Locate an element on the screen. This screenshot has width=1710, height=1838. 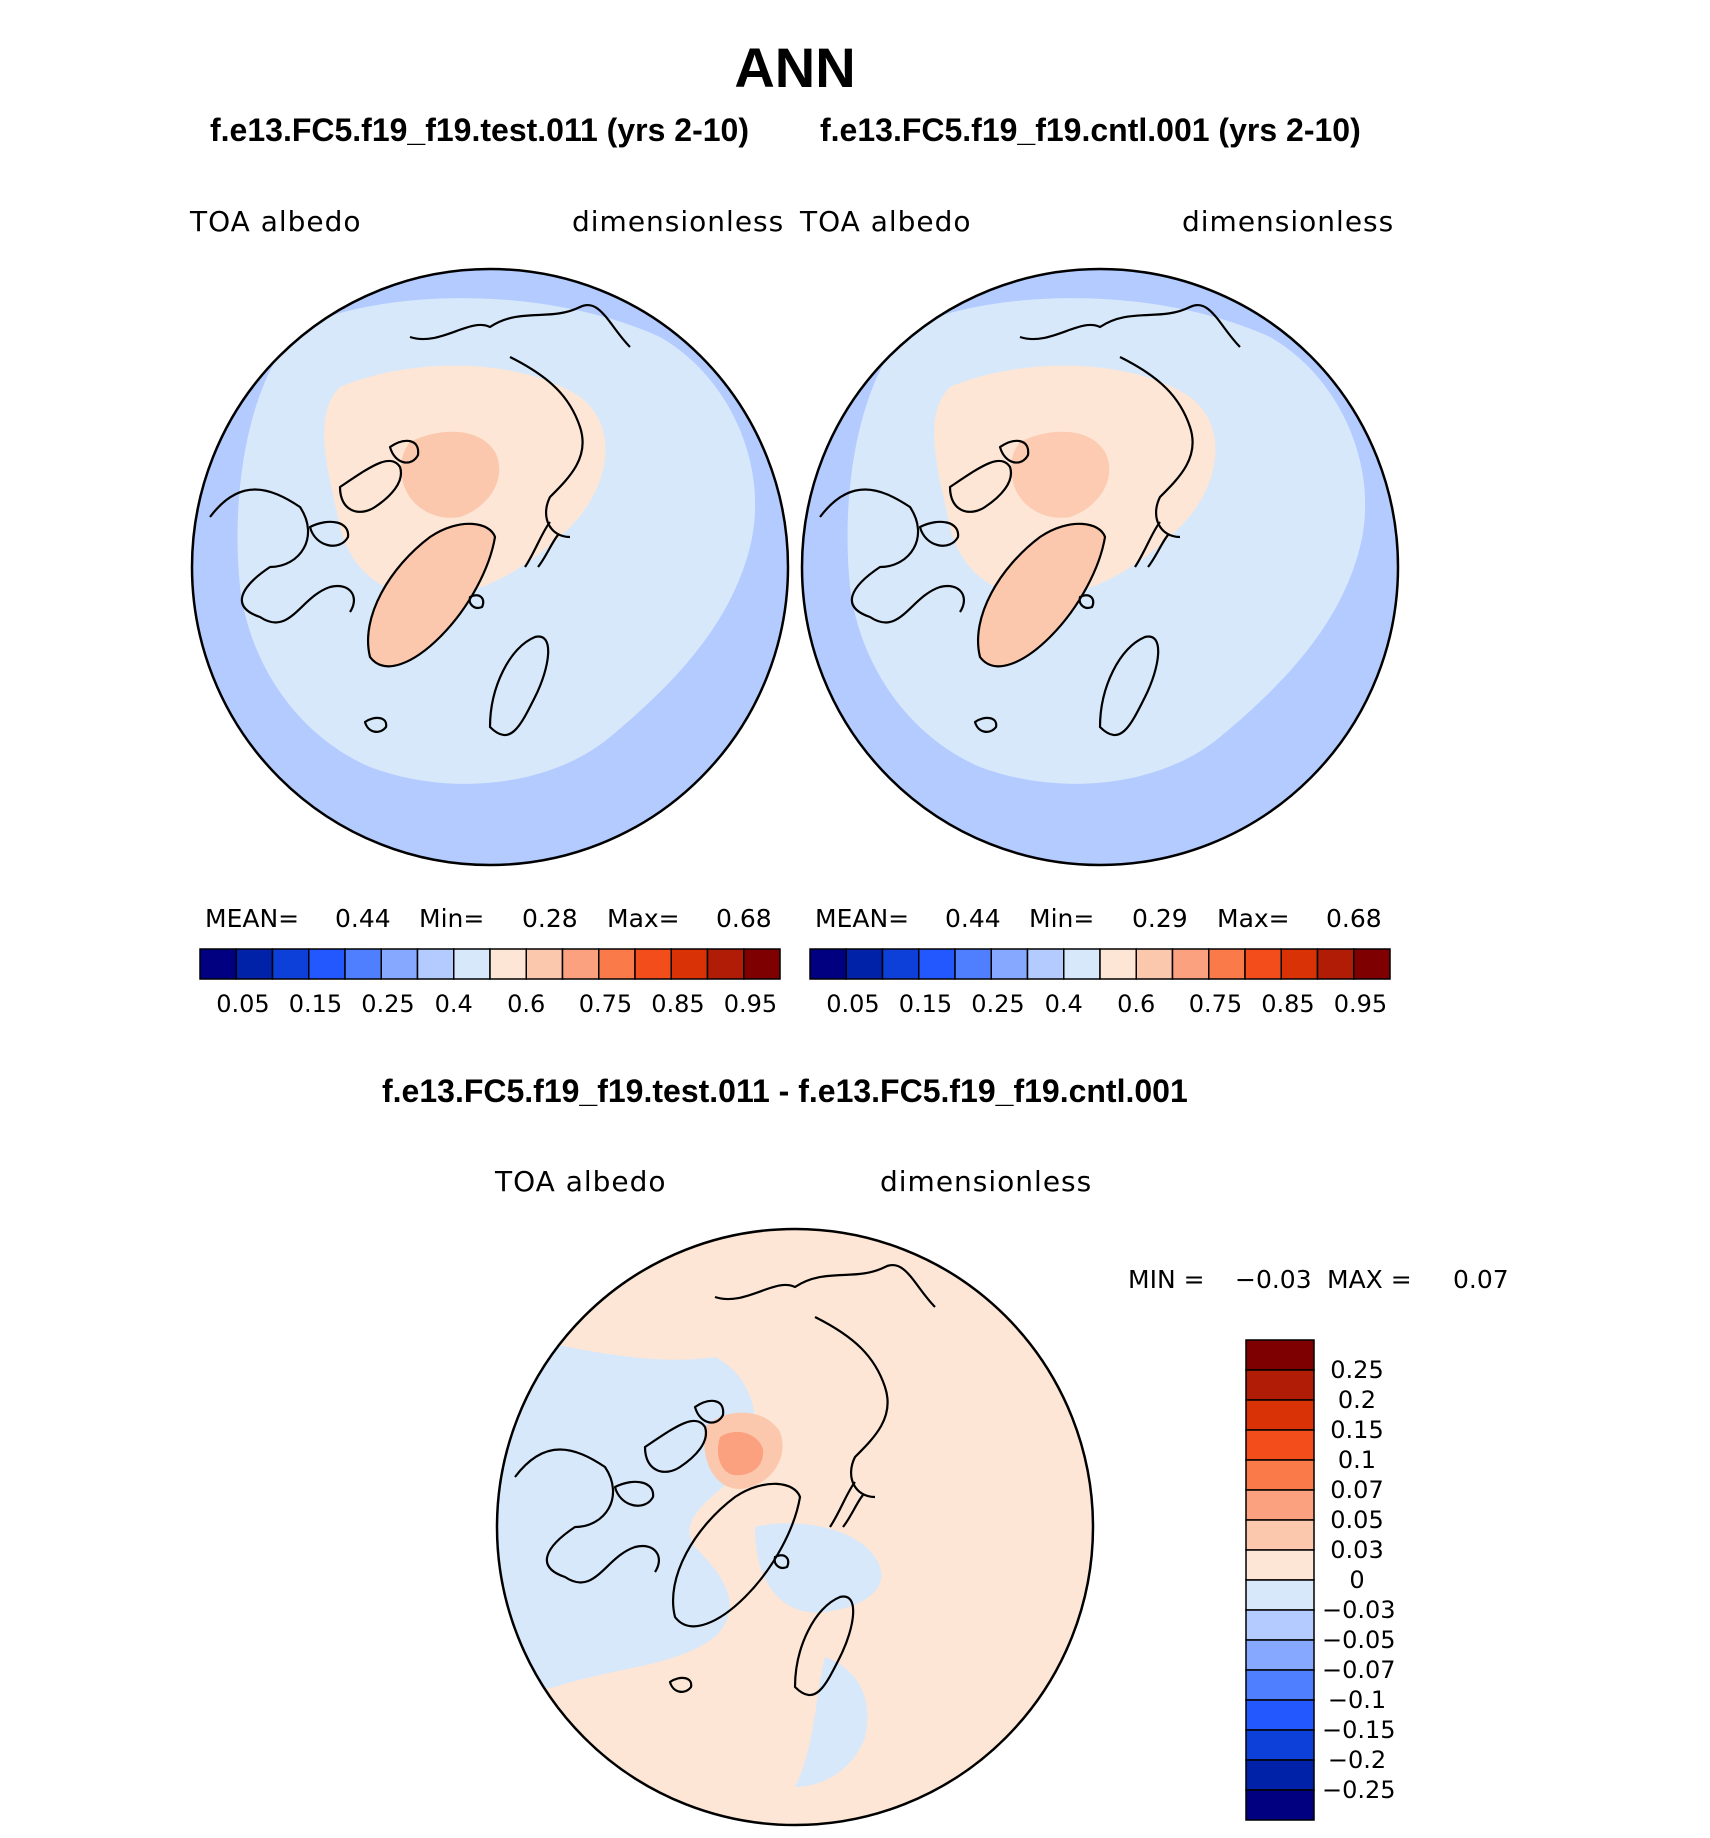
cntl-colorbar-ticks: 0.05 0.15 0.25 0.4 0.6 0.75 0.85 0.95 is located at coordinates (1100, 1005).